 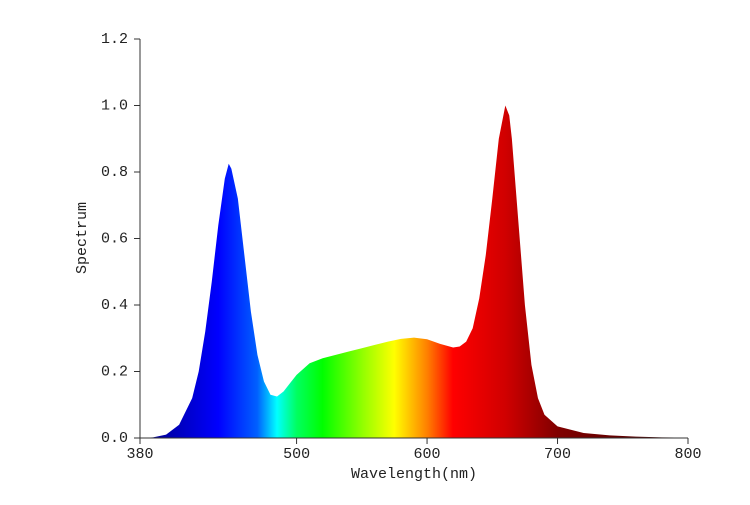 What do you see at coordinates (82, 238) in the screenshot?
I see `y-axis-label: Spectrum` at bounding box center [82, 238].